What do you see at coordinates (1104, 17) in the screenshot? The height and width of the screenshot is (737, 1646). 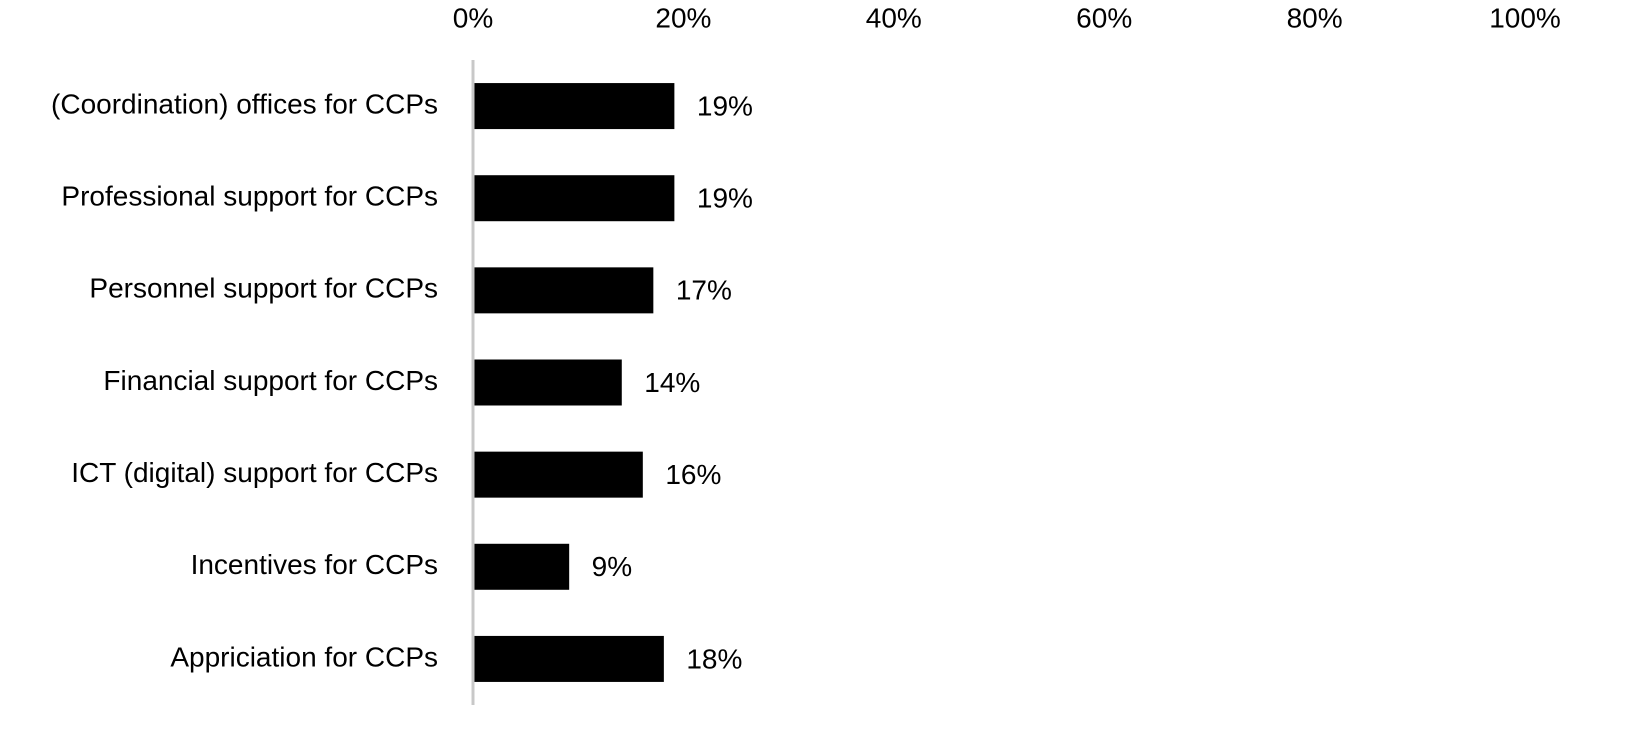 I see `x-tick-label: 60%` at bounding box center [1104, 17].